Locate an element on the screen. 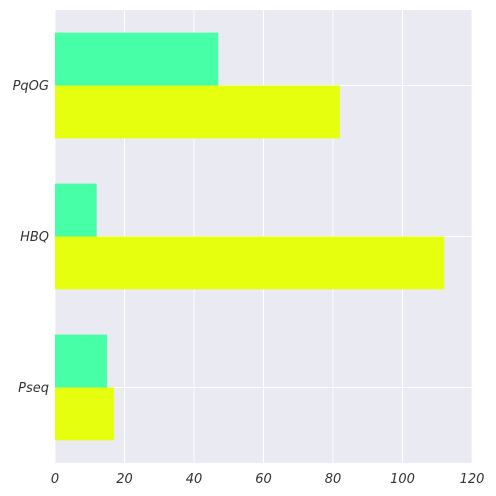 This screenshot has width=496, height=496. x-tick-label: 0 is located at coordinates (55, 479).